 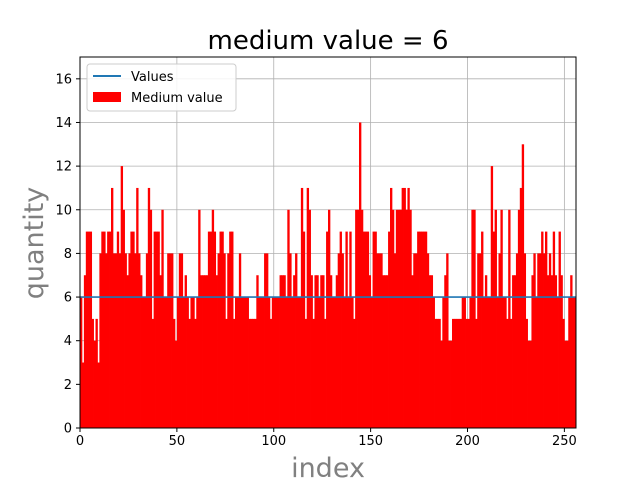 I want to click on legend-label-medium-value: Medium value, so click(x=177, y=98).